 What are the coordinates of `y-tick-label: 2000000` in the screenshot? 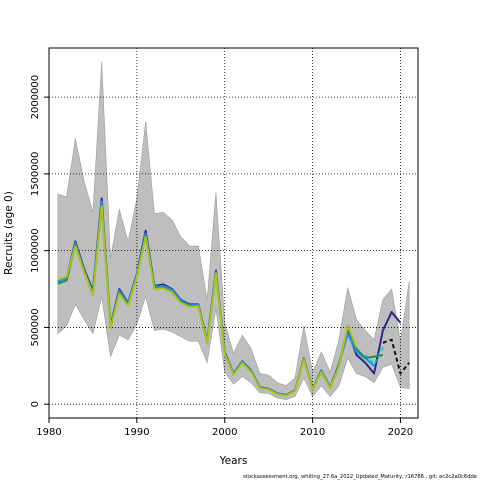 It's located at (35, 97).